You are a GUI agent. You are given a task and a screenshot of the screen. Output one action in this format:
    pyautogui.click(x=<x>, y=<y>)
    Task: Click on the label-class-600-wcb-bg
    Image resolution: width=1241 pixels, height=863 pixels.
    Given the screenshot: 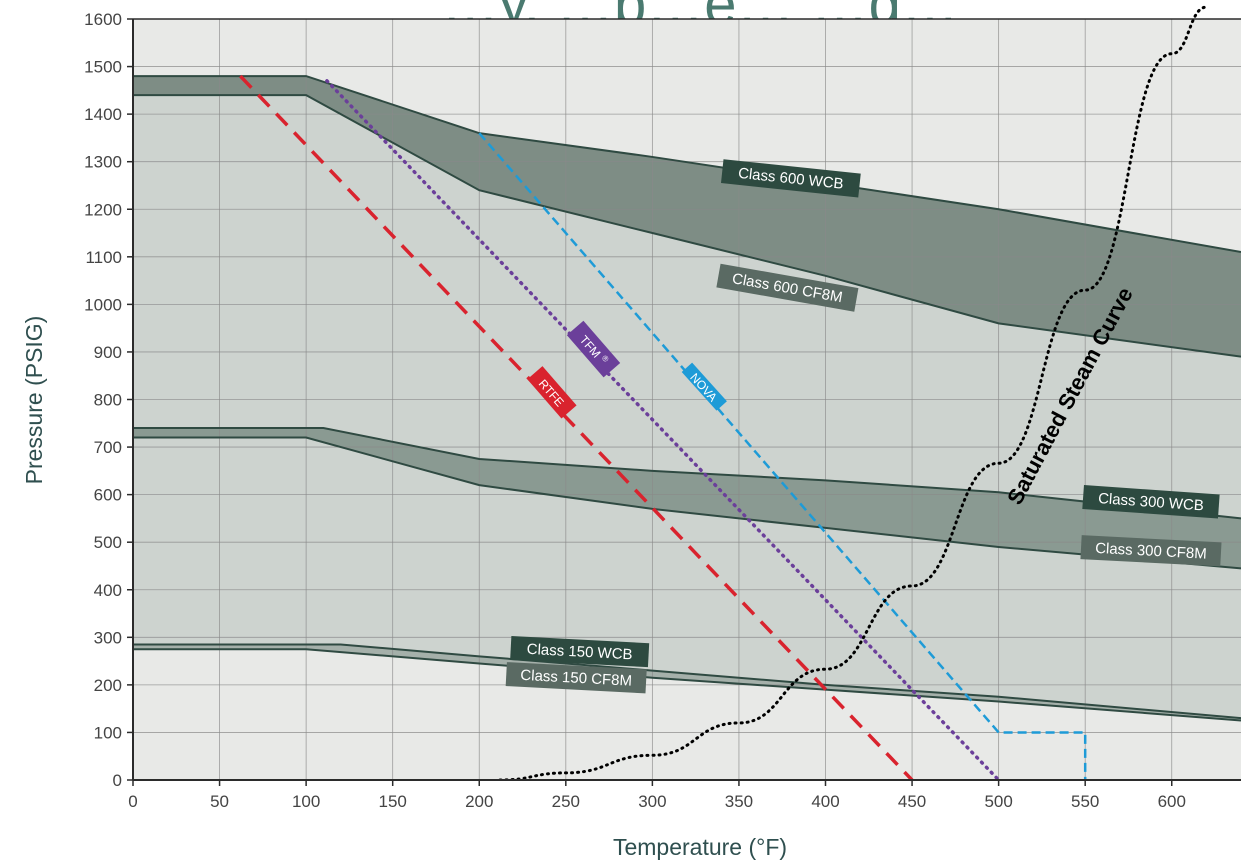 What is the action you would take?
    pyautogui.click(x=790, y=178)
    